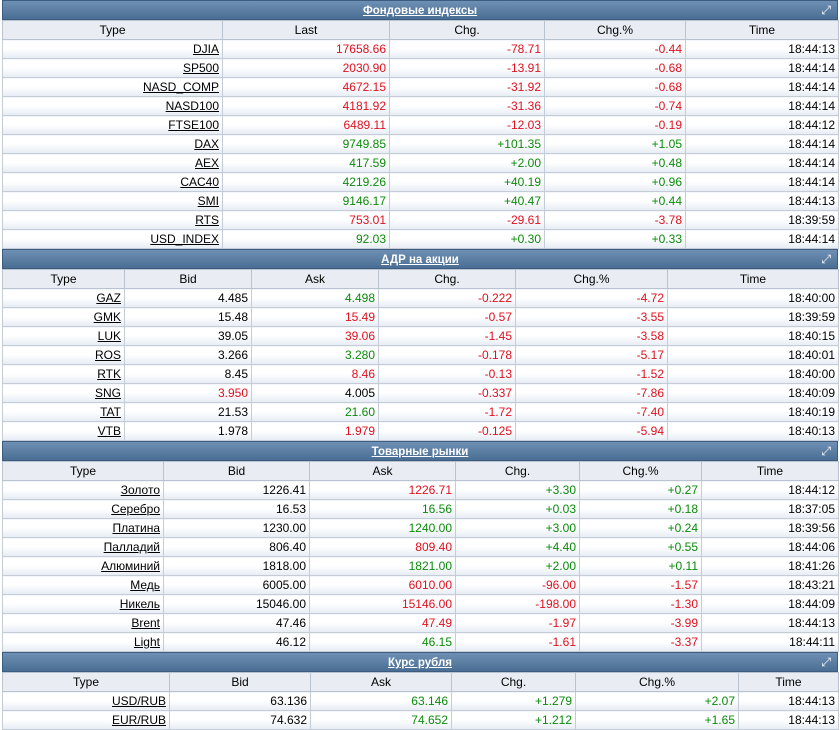 The height and width of the screenshot is (730, 840). I want to click on value-cell: 15046.00, so click(236, 604).